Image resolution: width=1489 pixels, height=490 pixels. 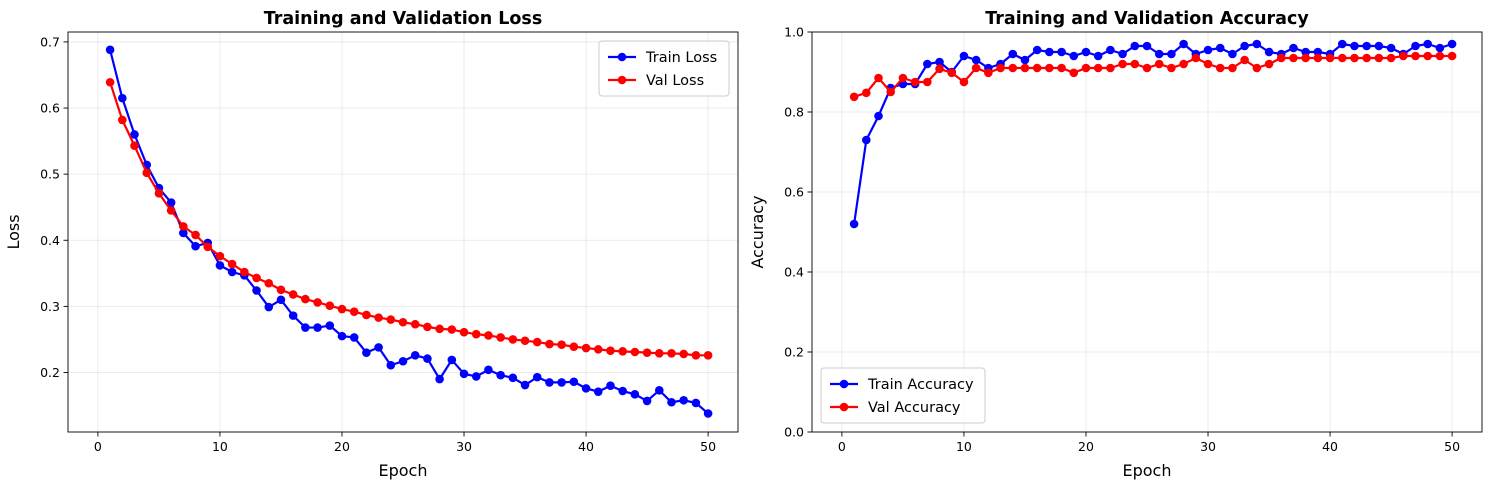 I want to click on y-tick-label: 0.4, so click(x=50, y=240).